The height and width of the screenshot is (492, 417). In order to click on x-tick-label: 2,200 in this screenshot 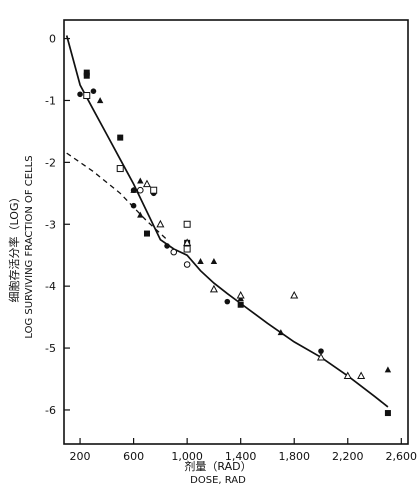, I will do `click(348, 456)`.